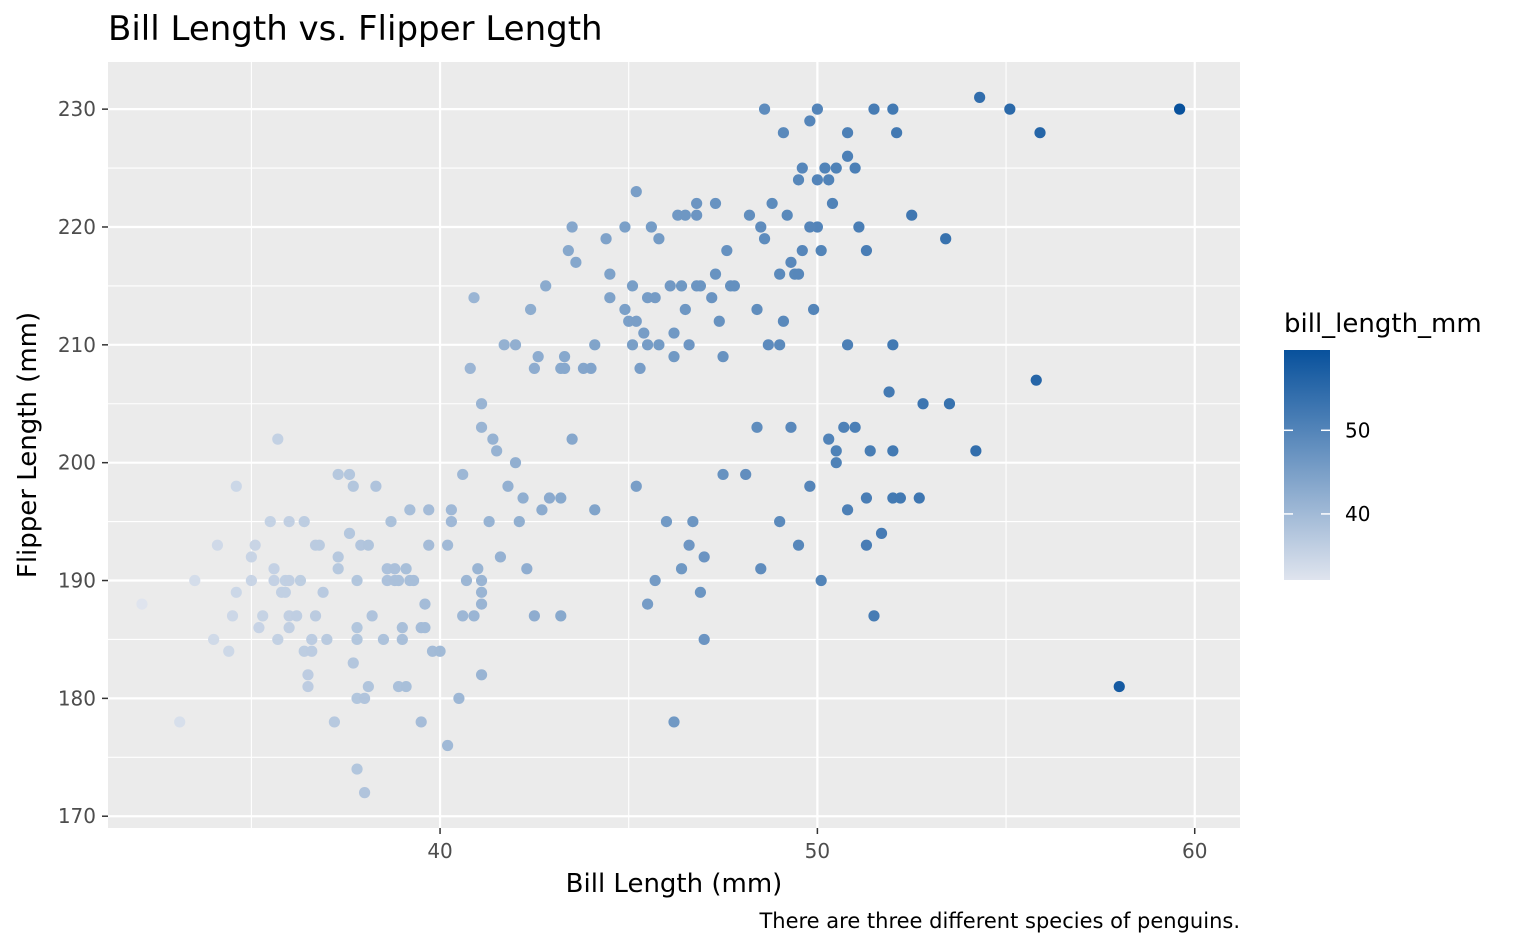 This screenshot has height=949, width=1536. What do you see at coordinates (77, 463) in the screenshot?
I see `y-tick-label: 200` at bounding box center [77, 463].